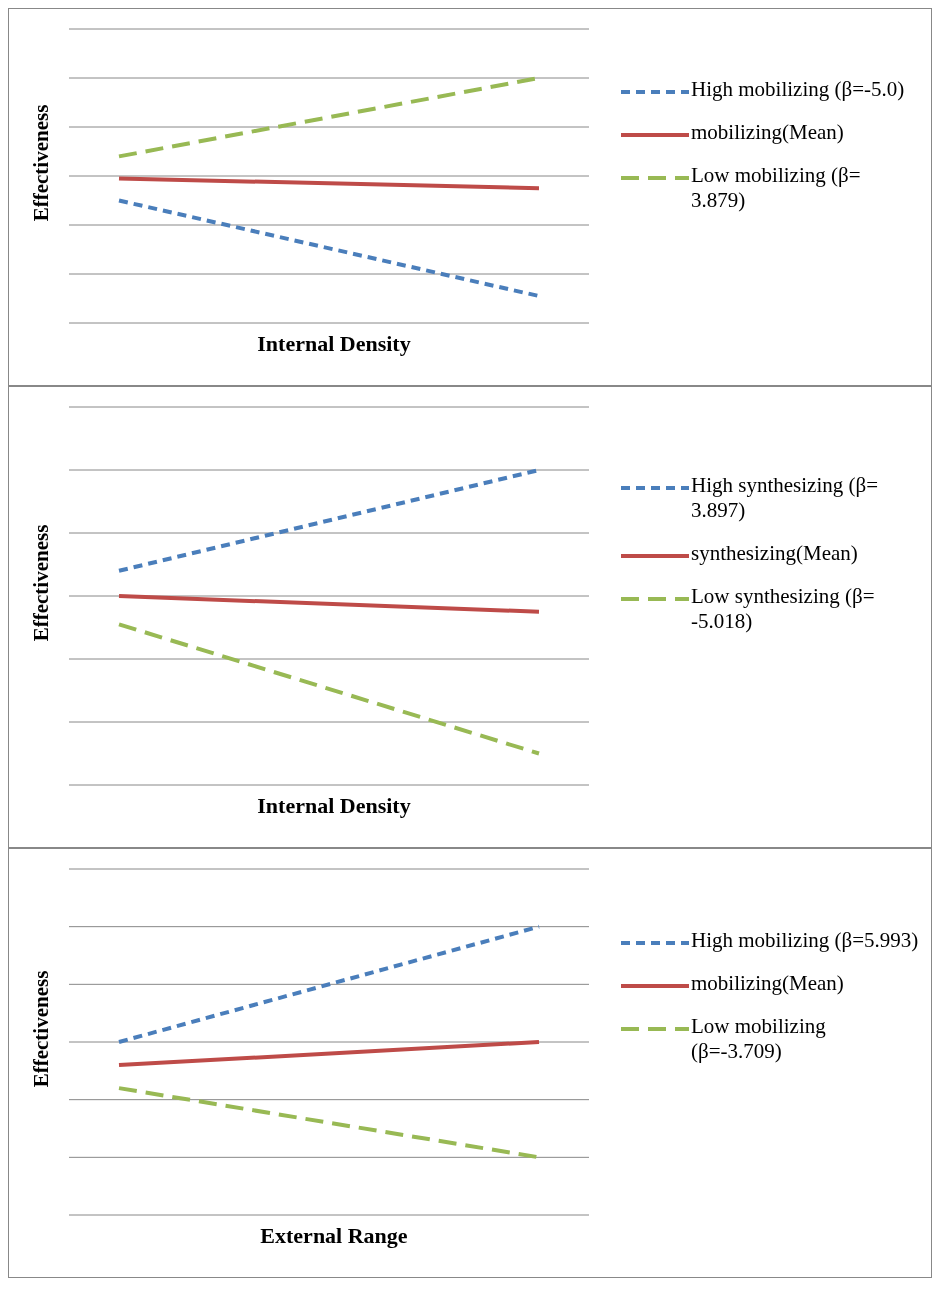  Describe the element at coordinates (334, 1236) in the screenshot. I see `x-axis-title: External Range` at that location.